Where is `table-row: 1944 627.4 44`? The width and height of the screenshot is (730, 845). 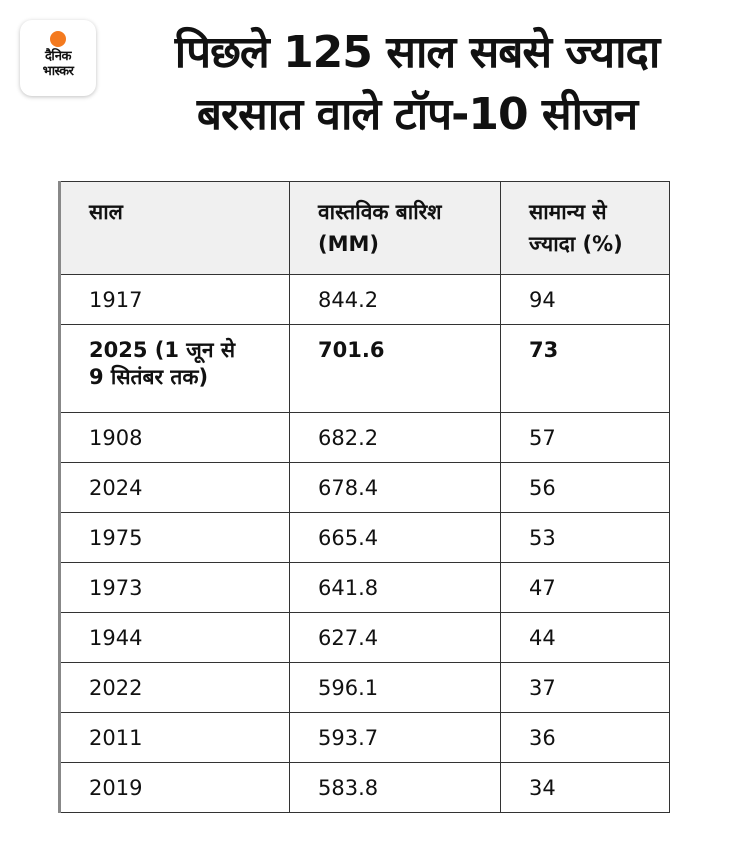 table-row: 1944 627.4 44 is located at coordinates (364, 637).